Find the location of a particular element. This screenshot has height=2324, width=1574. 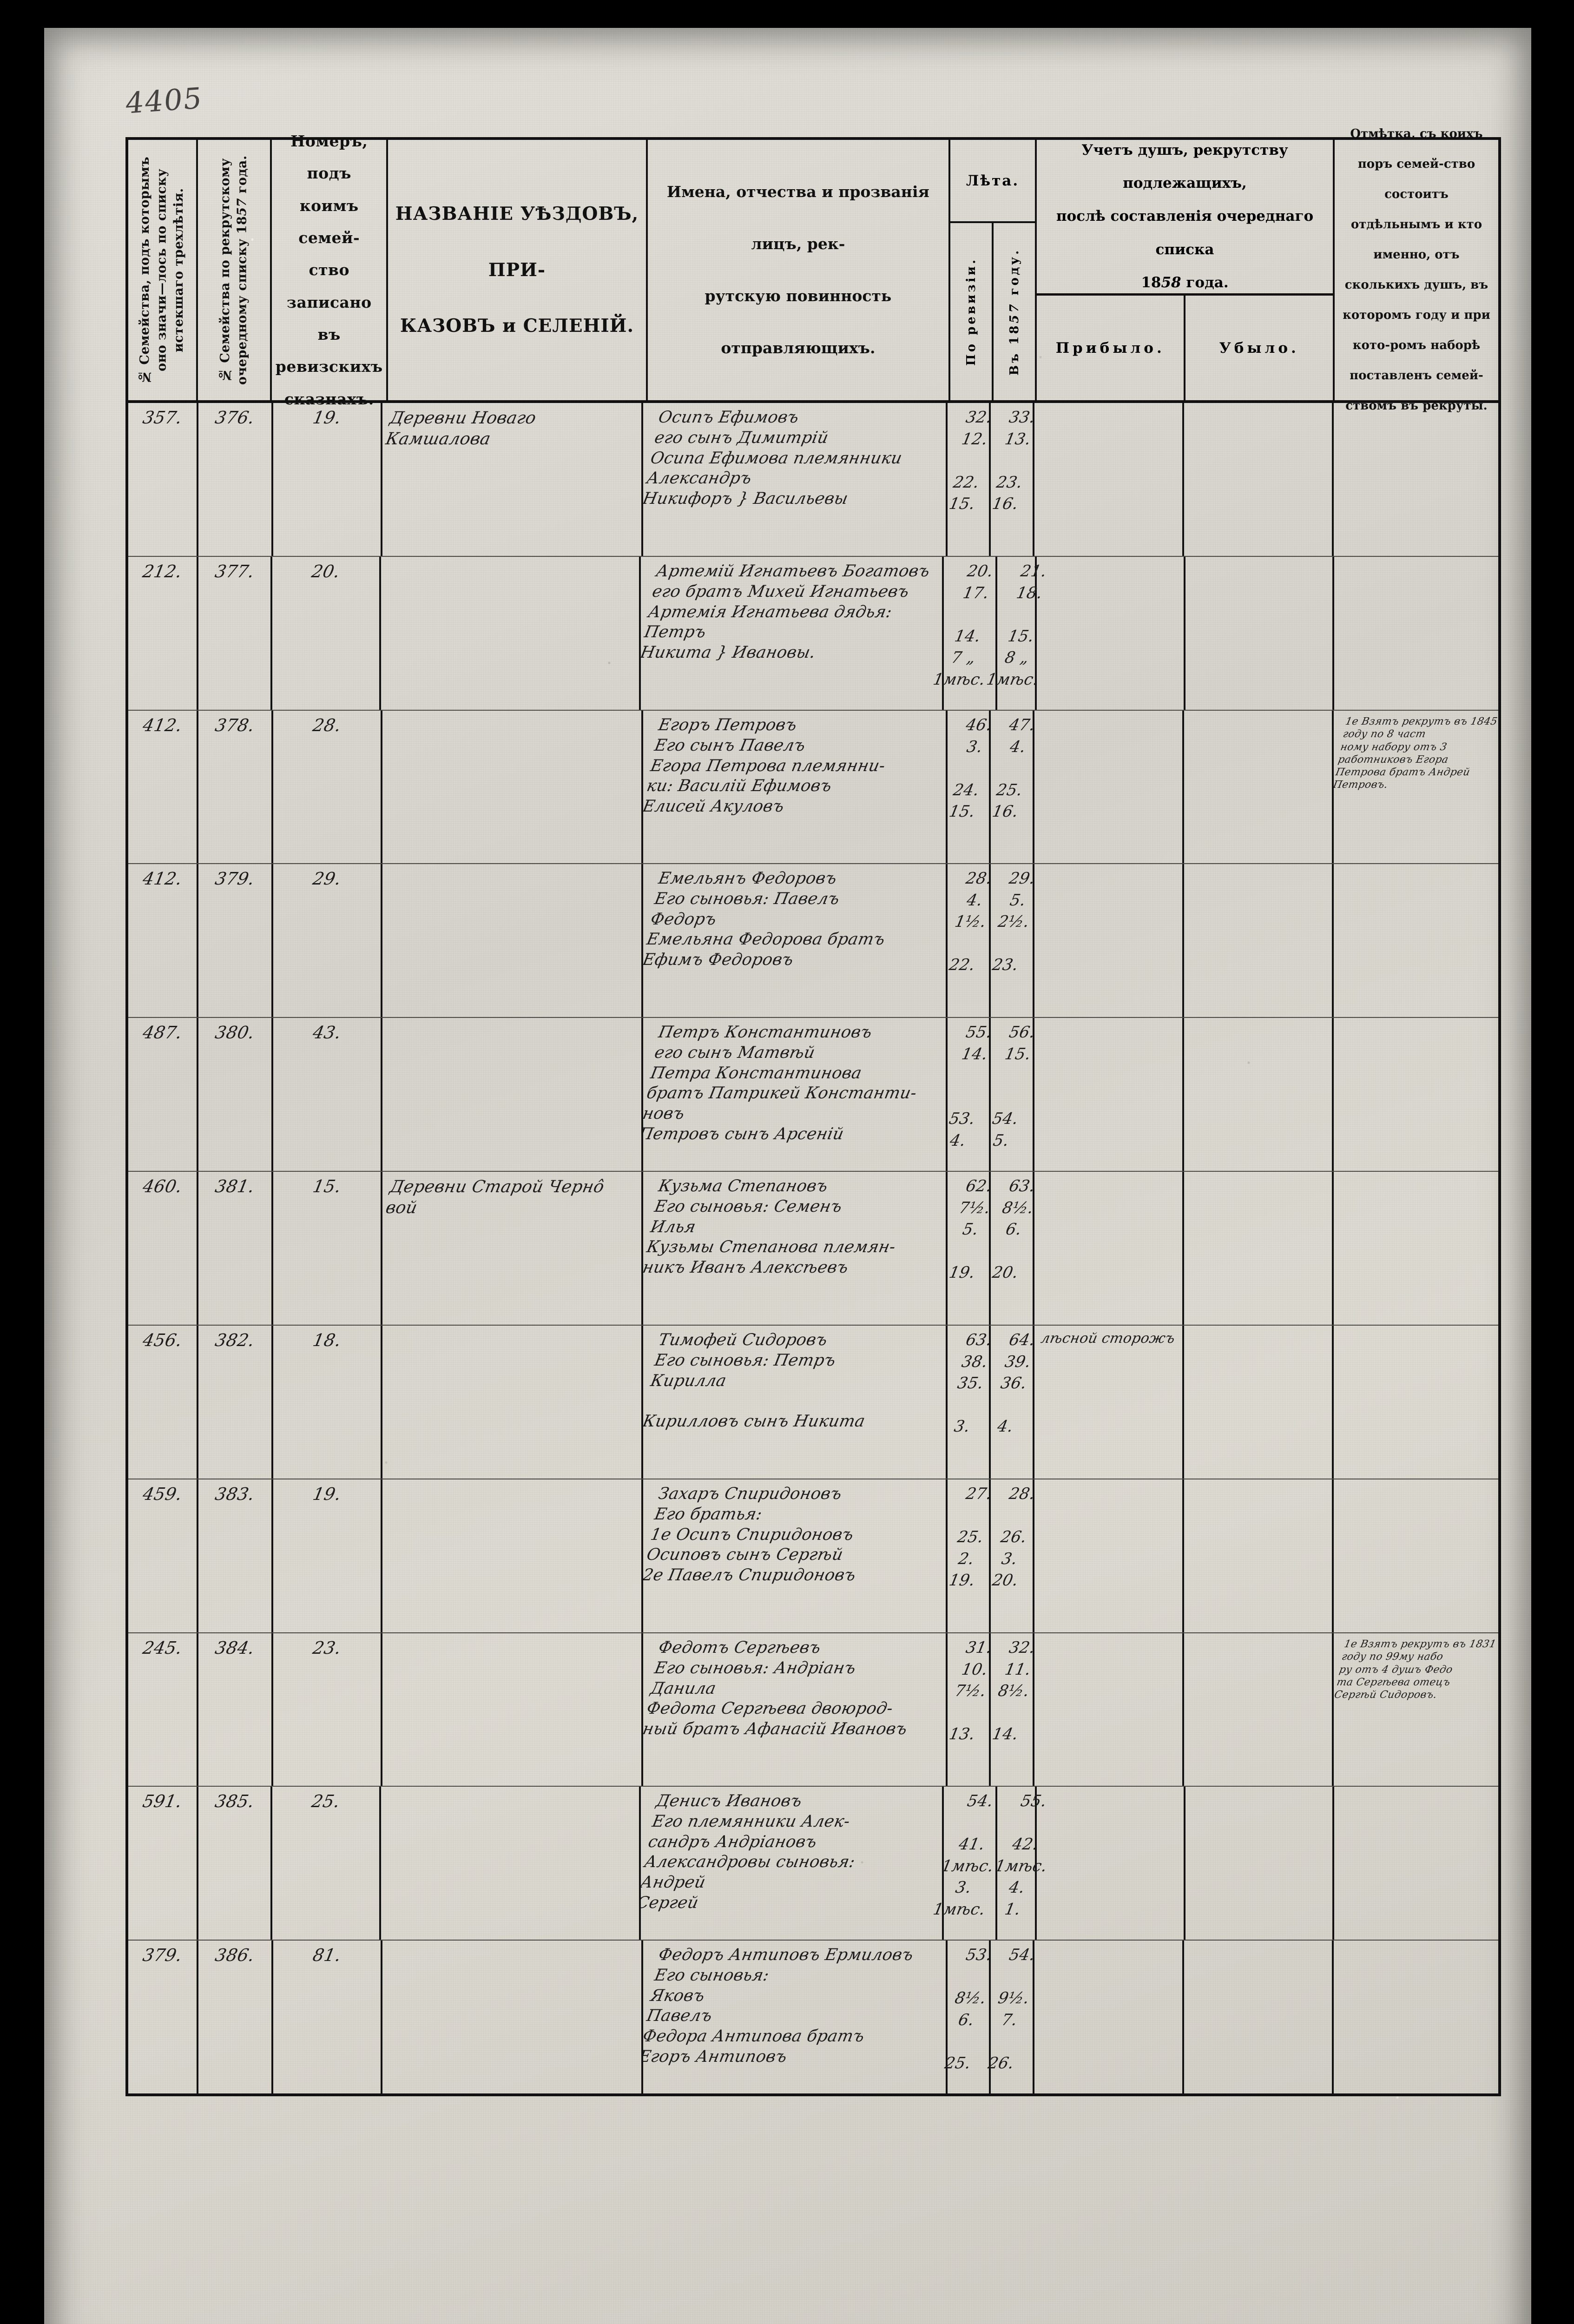

revision-list-number: 487. is located at coordinates (162, 1033).